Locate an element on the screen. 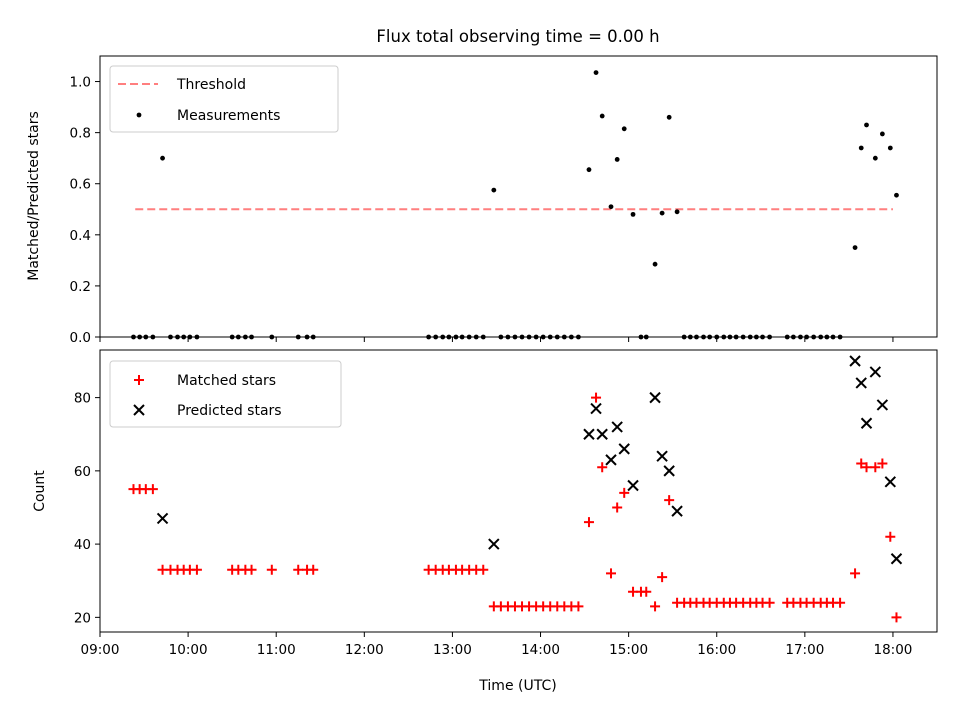  measurements-legend-swatch is located at coordinates (139, 115).